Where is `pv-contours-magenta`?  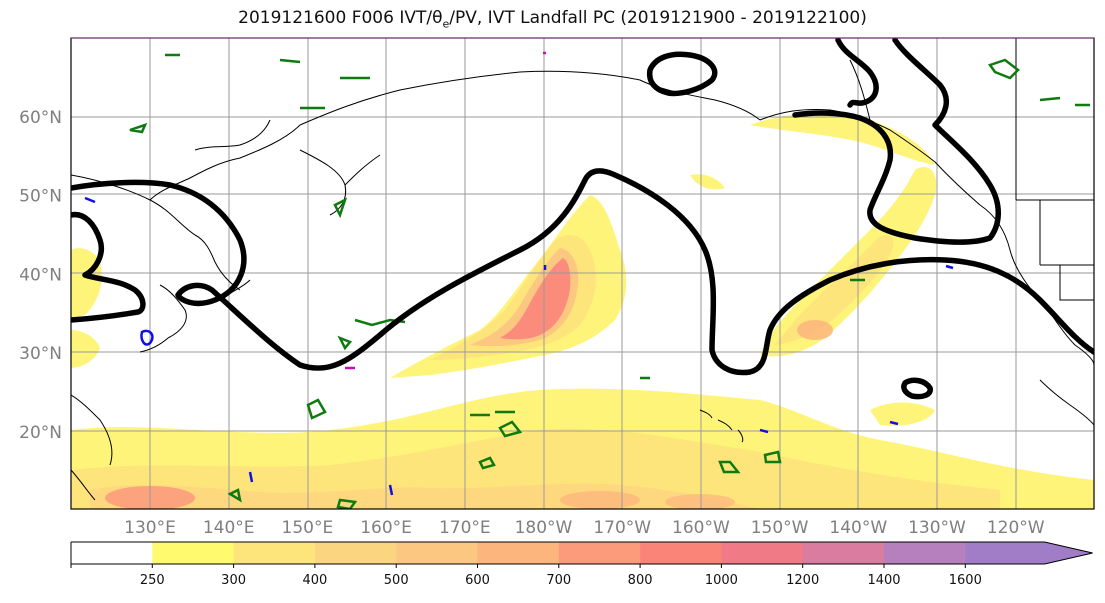
pv-contours-magenta is located at coordinates (445, 210).